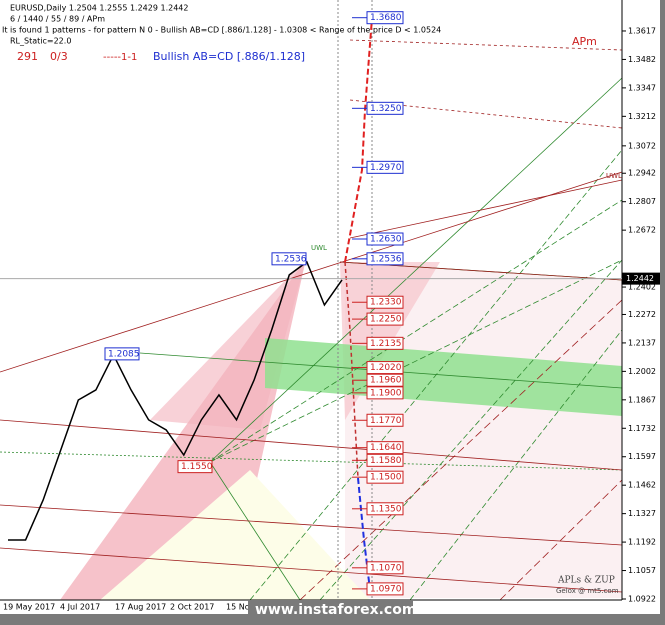 This screenshot has width=665, height=625. I want to click on level-label: 1.1350, so click(386, 509).